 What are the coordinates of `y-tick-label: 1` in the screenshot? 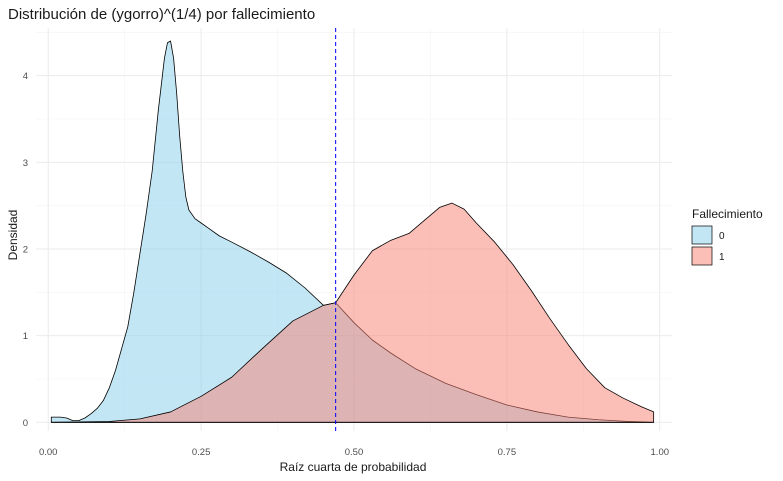 It's located at (25, 336).